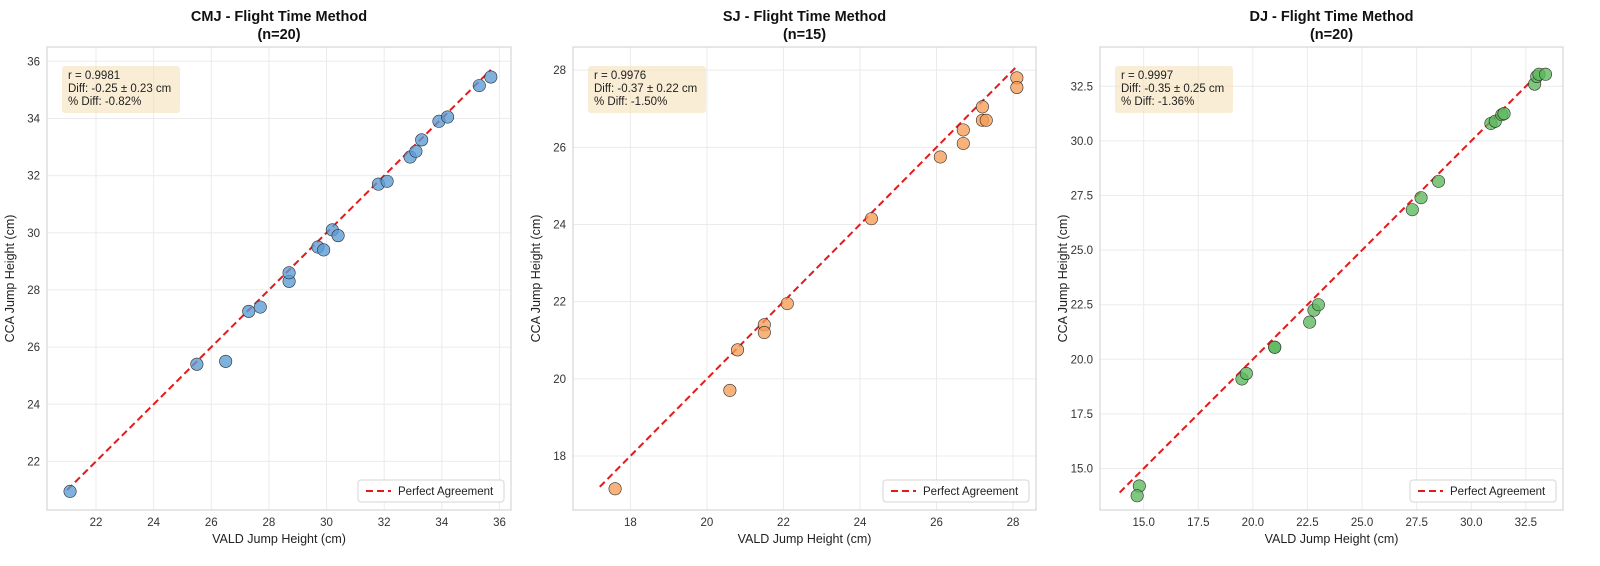 The width and height of the screenshot is (1600, 566). Describe the element at coordinates (33, 177) in the screenshot. I see `y-tick-label: 32` at that location.